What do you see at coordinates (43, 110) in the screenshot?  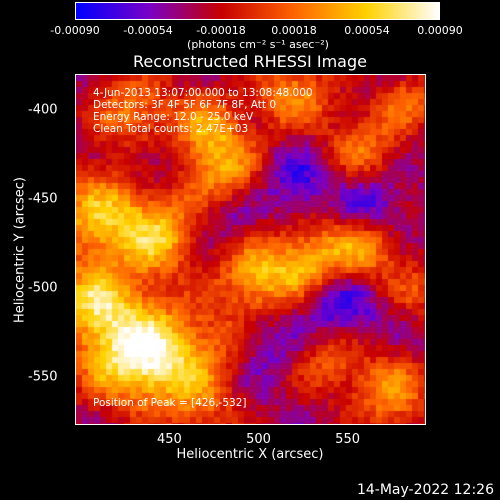 I see `y-tick-label: -400` at bounding box center [43, 110].